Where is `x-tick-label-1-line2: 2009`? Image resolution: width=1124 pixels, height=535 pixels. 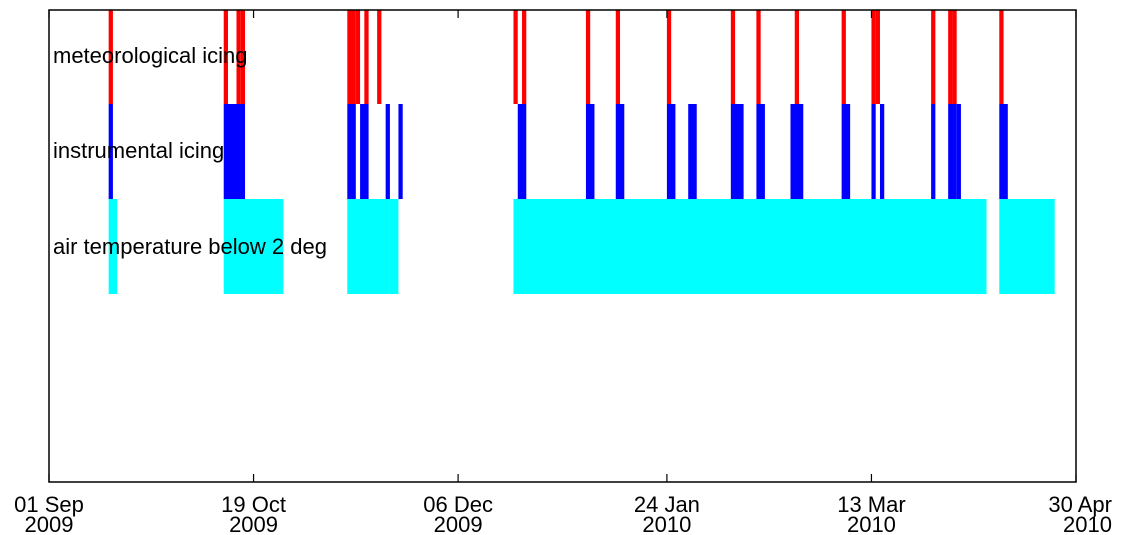
x-tick-label-1-line2: 2009 is located at coordinates (253, 523).